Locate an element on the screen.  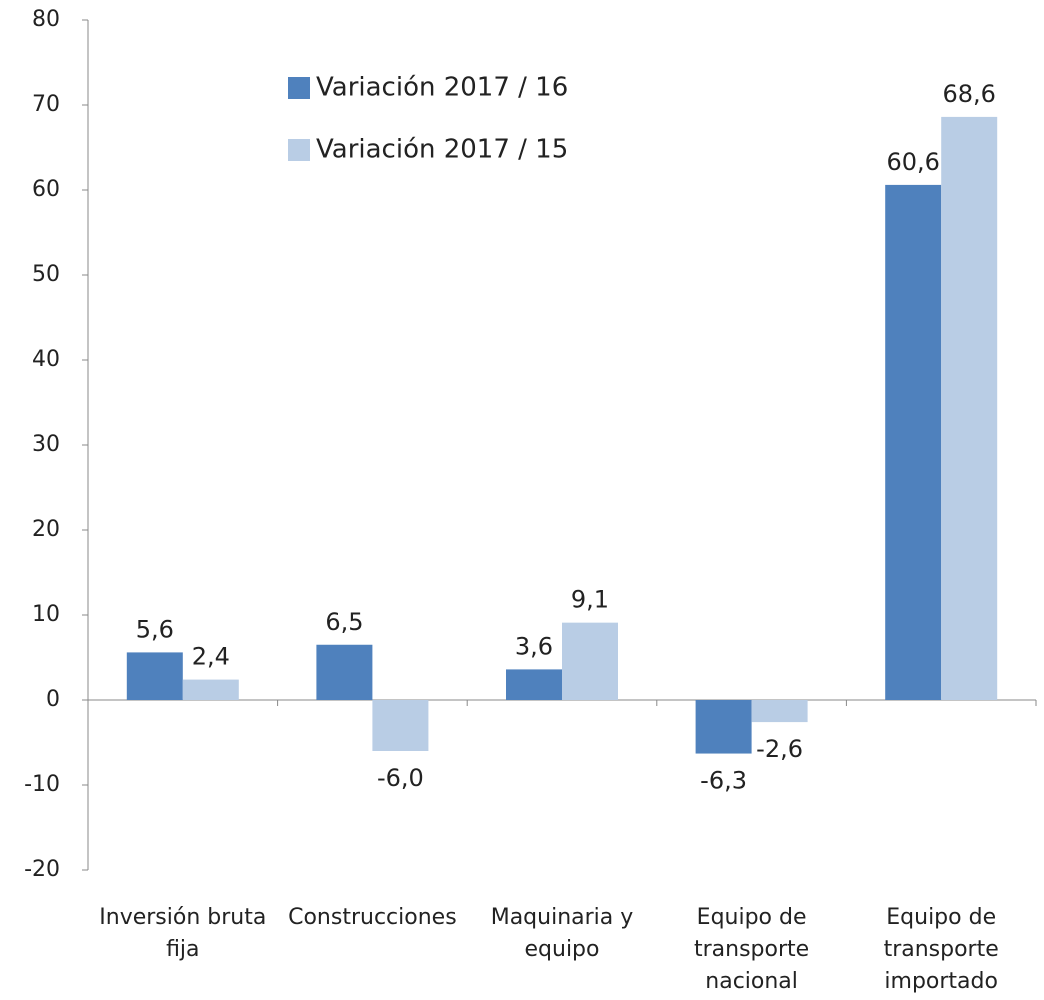
y-tick-label: 10 is located at coordinates (46, 614).